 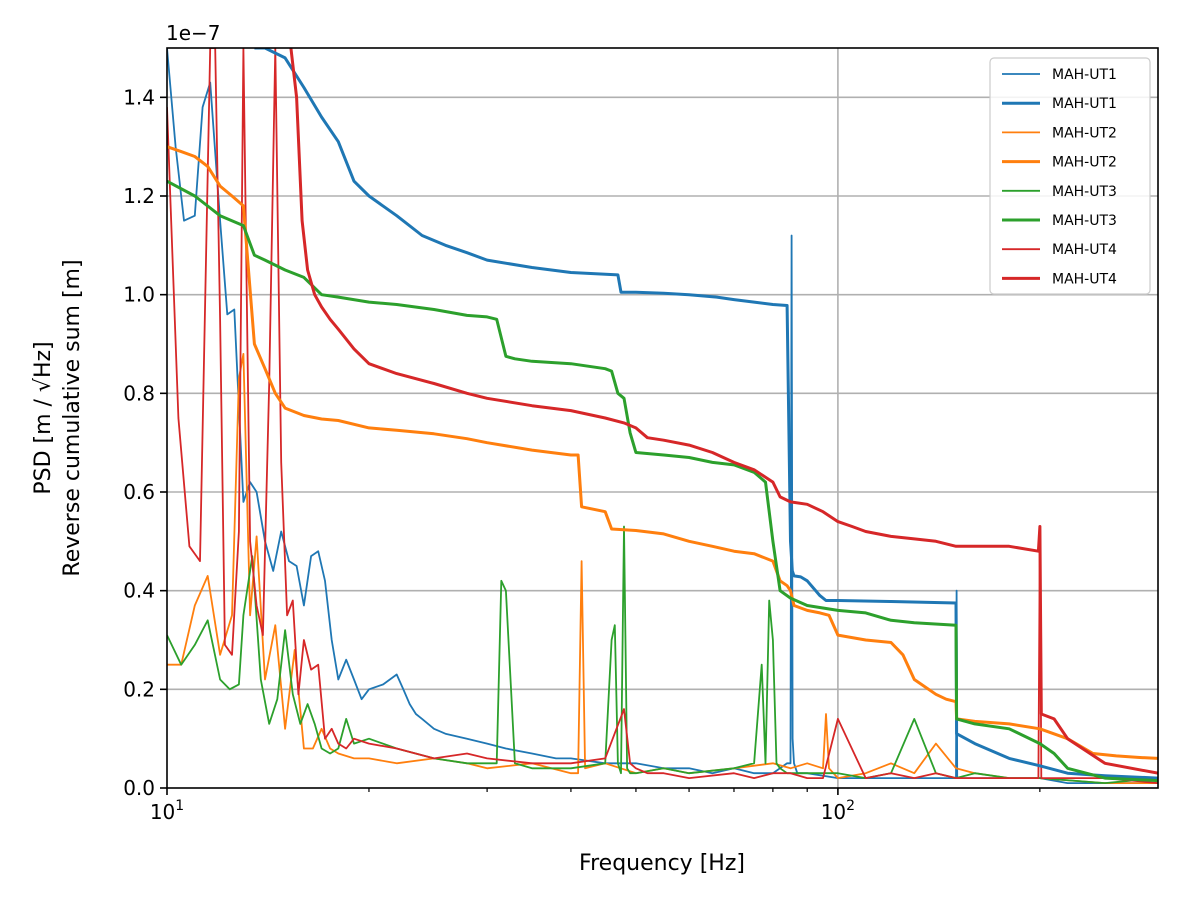 What do you see at coordinates (139, 788) in the screenshot?
I see `y-tick-label: 0.0` at bounding box center [139, 788].